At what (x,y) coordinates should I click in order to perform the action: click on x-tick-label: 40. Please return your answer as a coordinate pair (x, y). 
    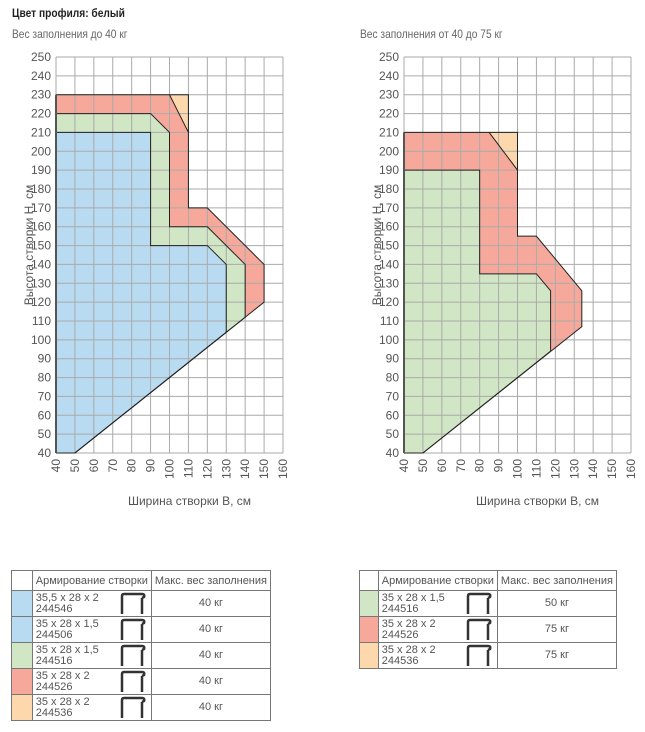
    Looking at the image, I should click on (56, 466).